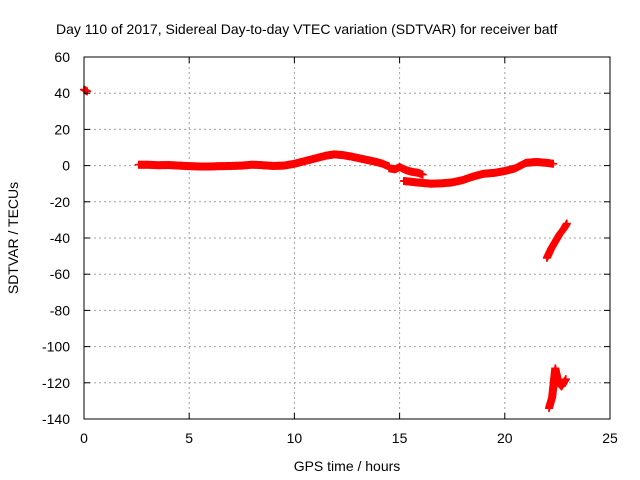 The width and height of the screenshot is (640, 480). Describe the element at coordinates (13, 238) in the screenshot. I see `y-axis-title: SDTVAR / TECUs` at that location.